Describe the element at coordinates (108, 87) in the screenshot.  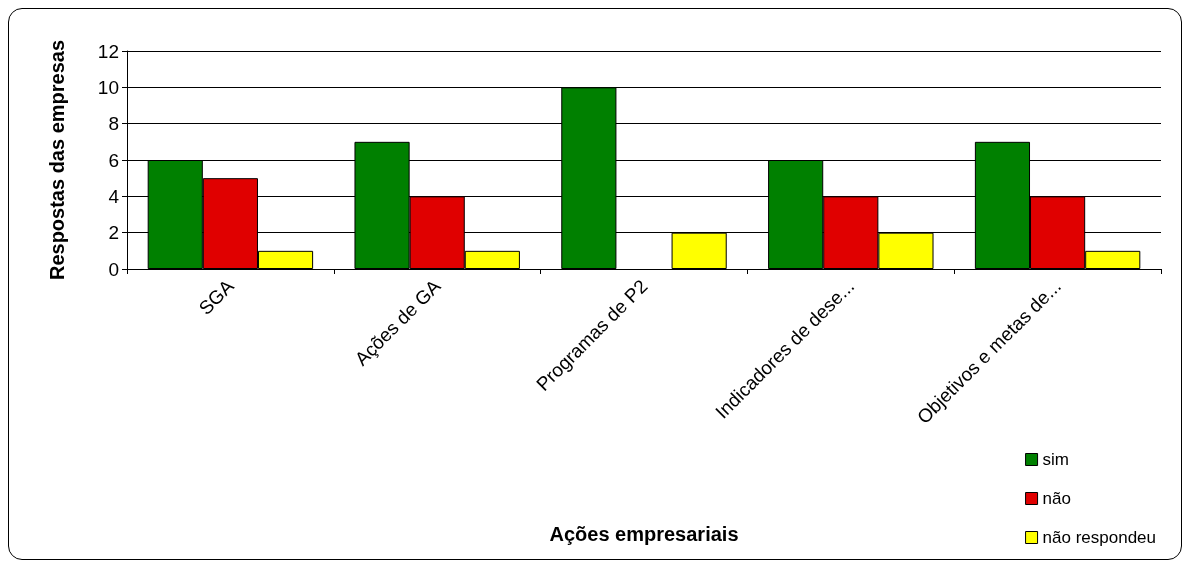
I see `y-tick-label: 10` at that location.